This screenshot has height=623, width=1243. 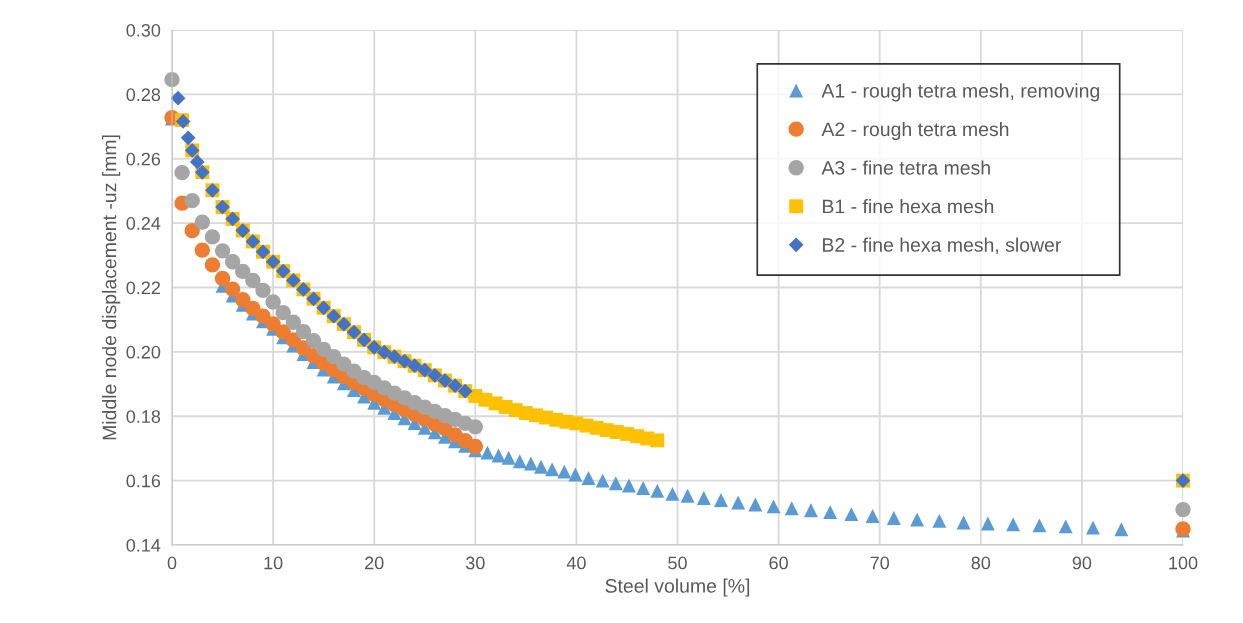 I want to click on x-tick-label: 50, so click(x=677, y=563).